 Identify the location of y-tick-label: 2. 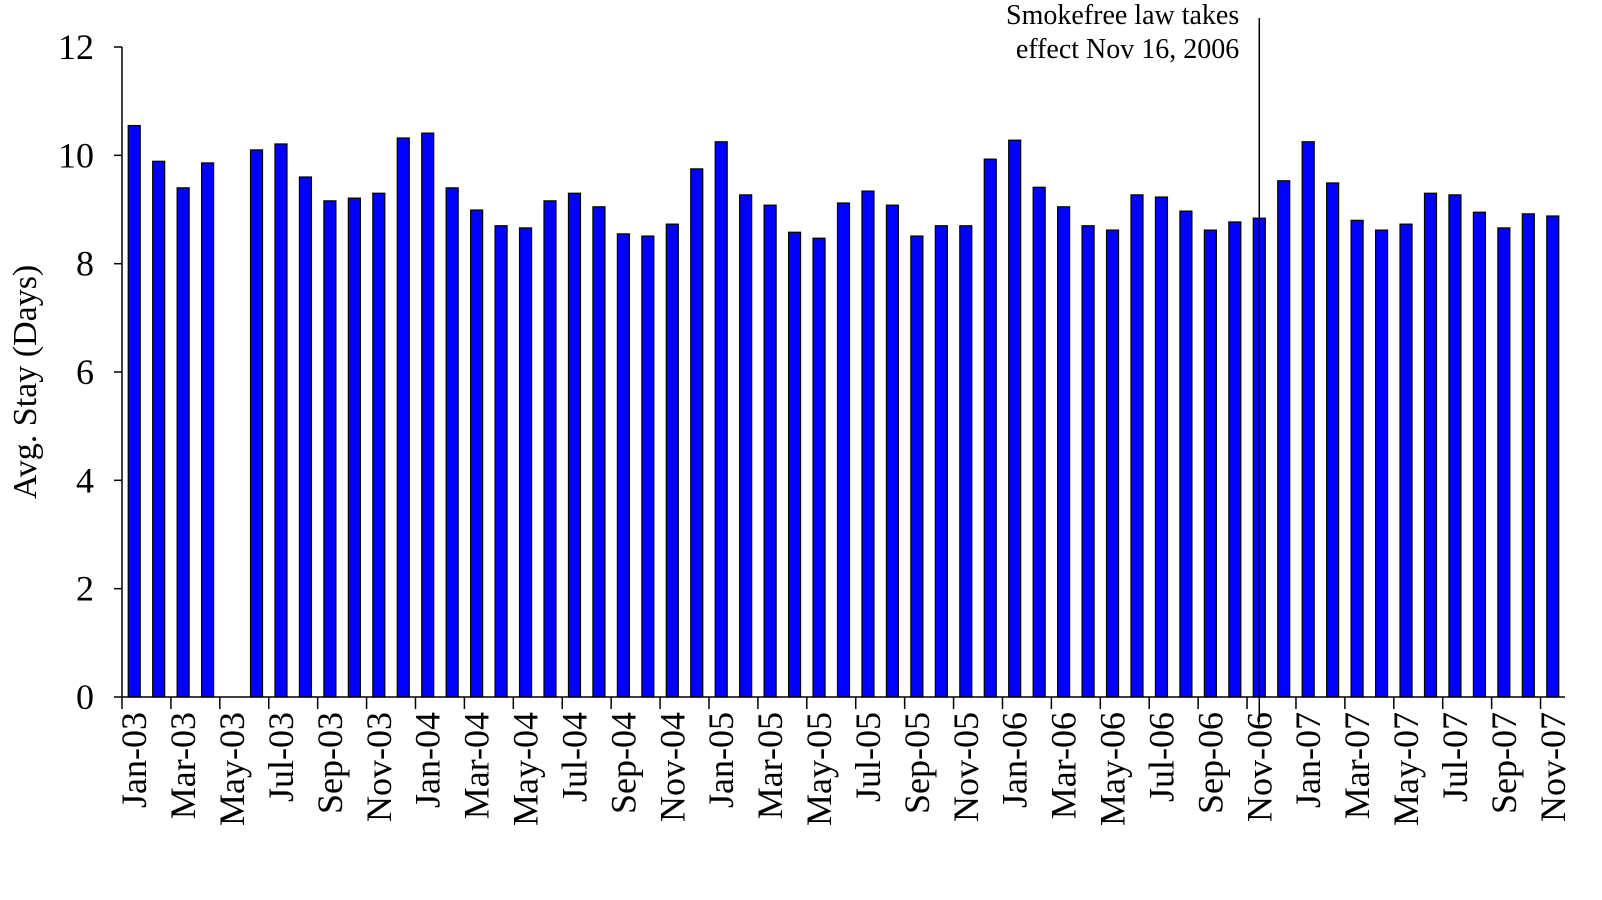
(85, 589).